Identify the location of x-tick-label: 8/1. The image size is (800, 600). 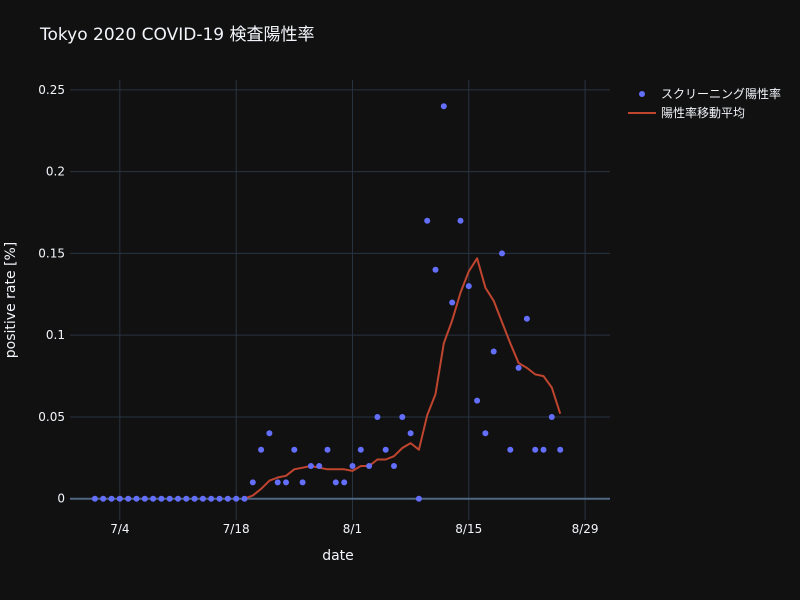
(352, 529).